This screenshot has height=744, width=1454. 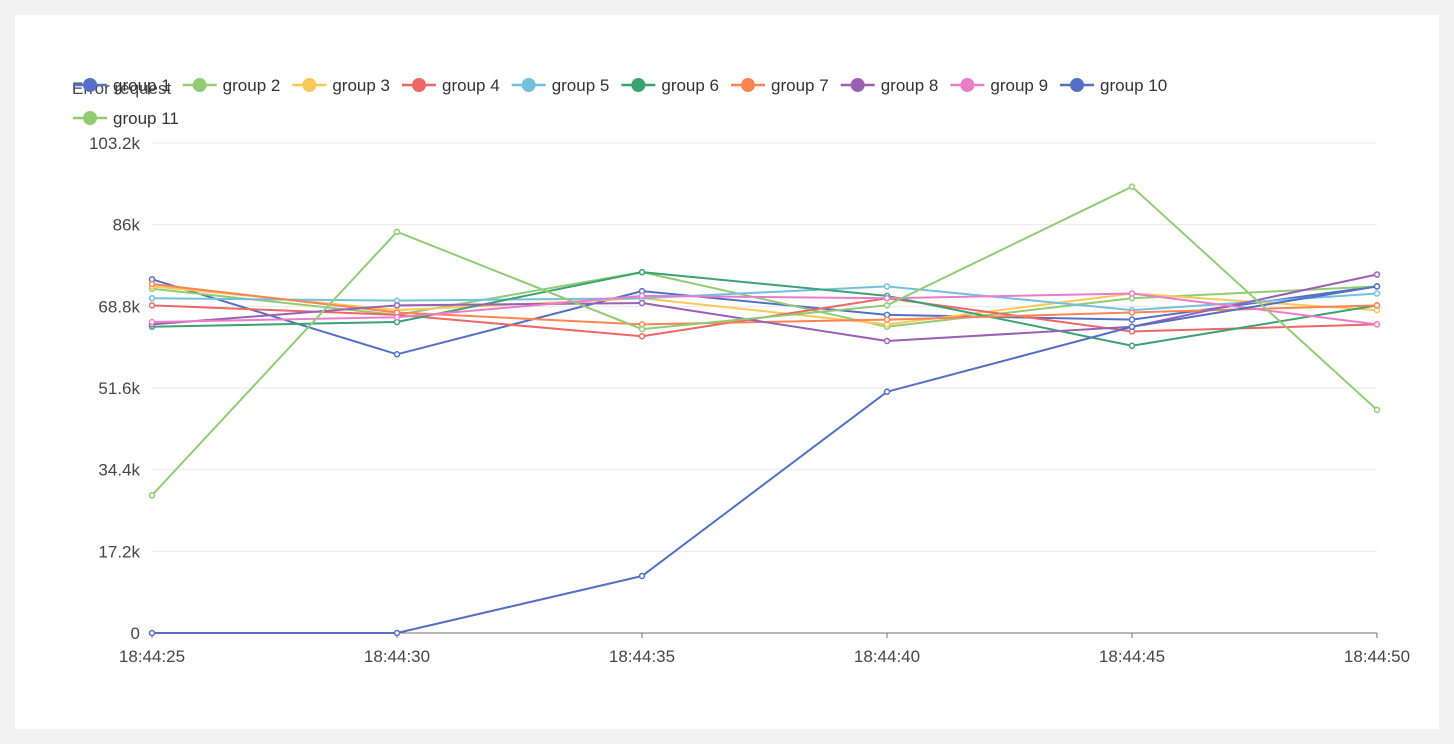 I want to click on y-tick-label: 17.2k, so click(x=119, y=551).